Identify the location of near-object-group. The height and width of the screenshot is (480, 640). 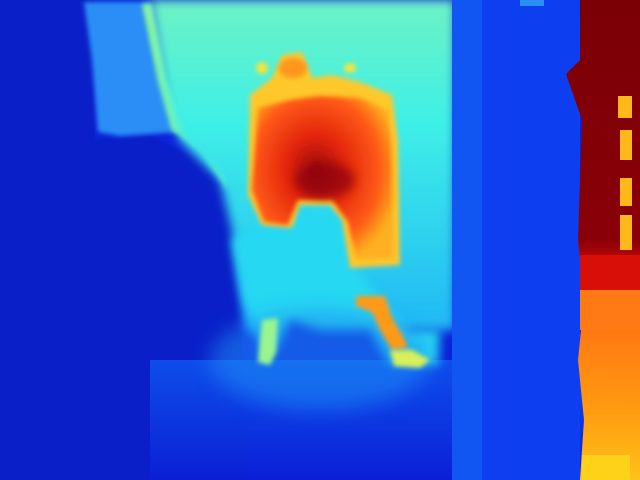
(324, 160).